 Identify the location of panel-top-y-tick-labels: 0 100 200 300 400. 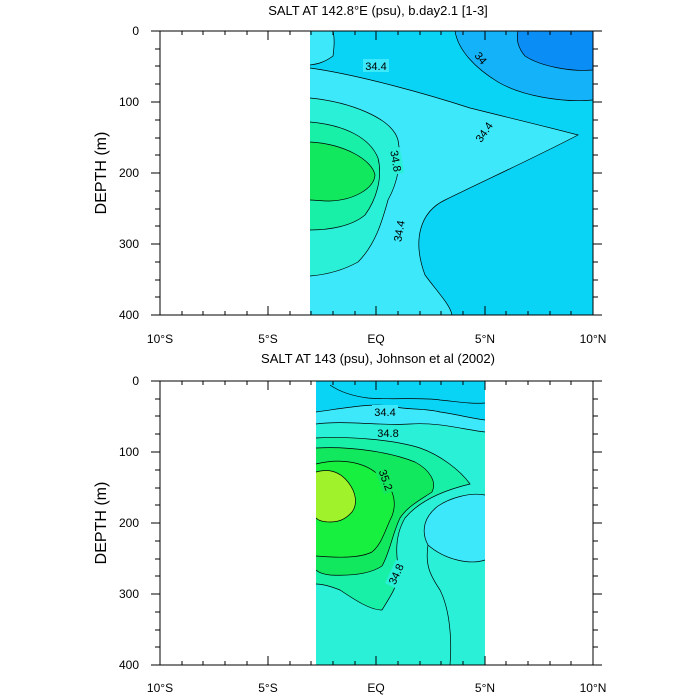
(129, 173).